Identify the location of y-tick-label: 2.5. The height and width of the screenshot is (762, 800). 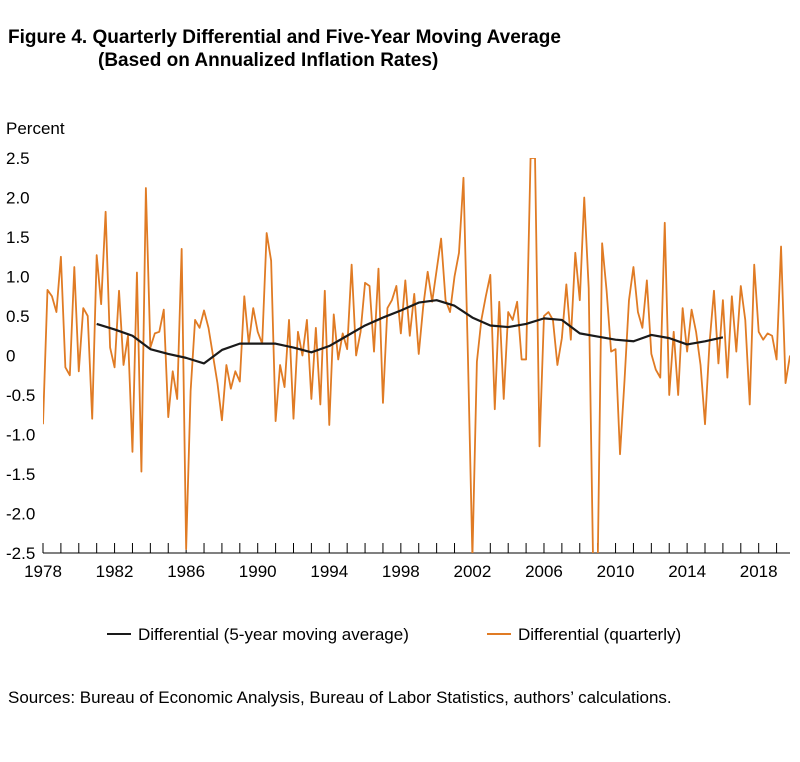
(18, 158).